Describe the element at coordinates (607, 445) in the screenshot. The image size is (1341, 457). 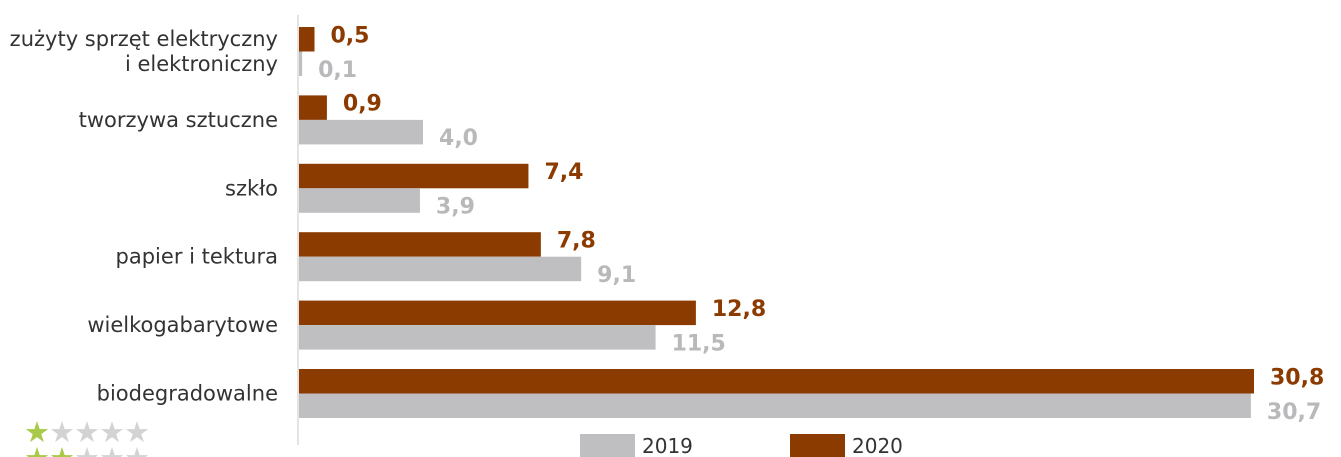
I see `legend-swatch-2019` at that location.